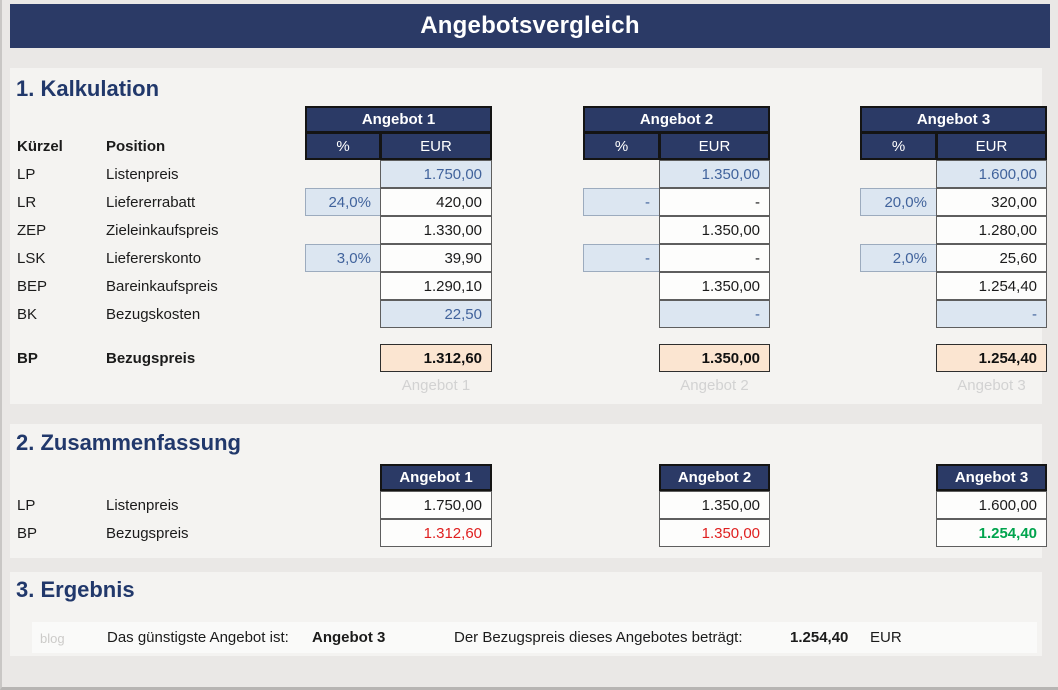 The height and width of the screenshot is (690, 1058). Describe the element at coordinates (142, 174) in the screenshot. I see `row-label-listenpreis: Listenpreis` at that location.